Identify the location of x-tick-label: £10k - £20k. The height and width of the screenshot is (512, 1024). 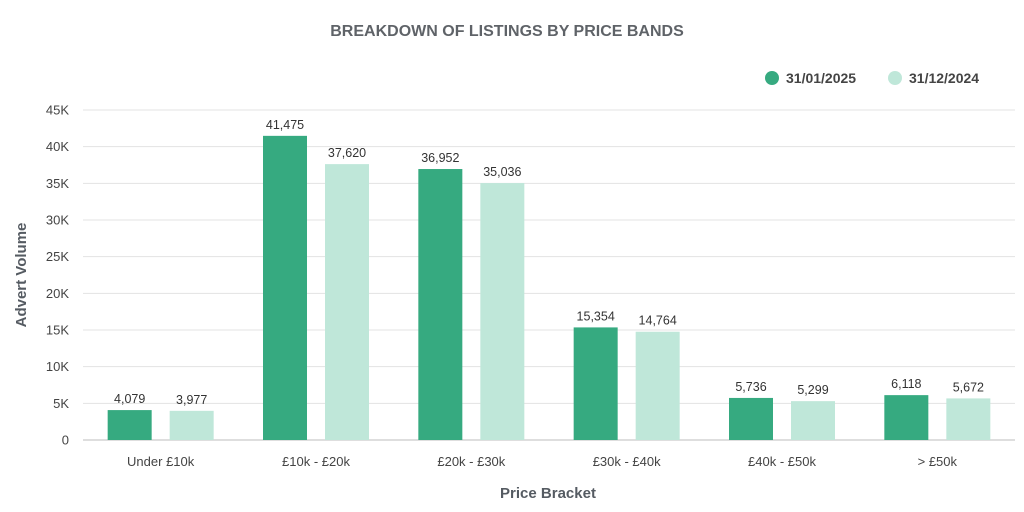
(316, 461).